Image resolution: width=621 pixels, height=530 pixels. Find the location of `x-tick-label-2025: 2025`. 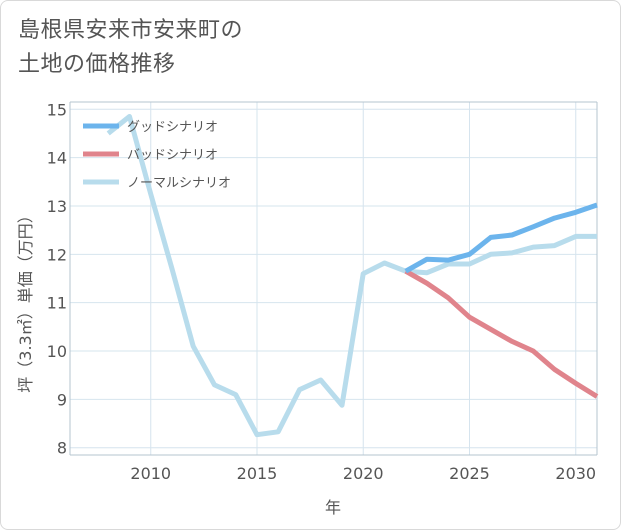

x-tick-label-2025: 2025 is located at coordinates (469, 473).